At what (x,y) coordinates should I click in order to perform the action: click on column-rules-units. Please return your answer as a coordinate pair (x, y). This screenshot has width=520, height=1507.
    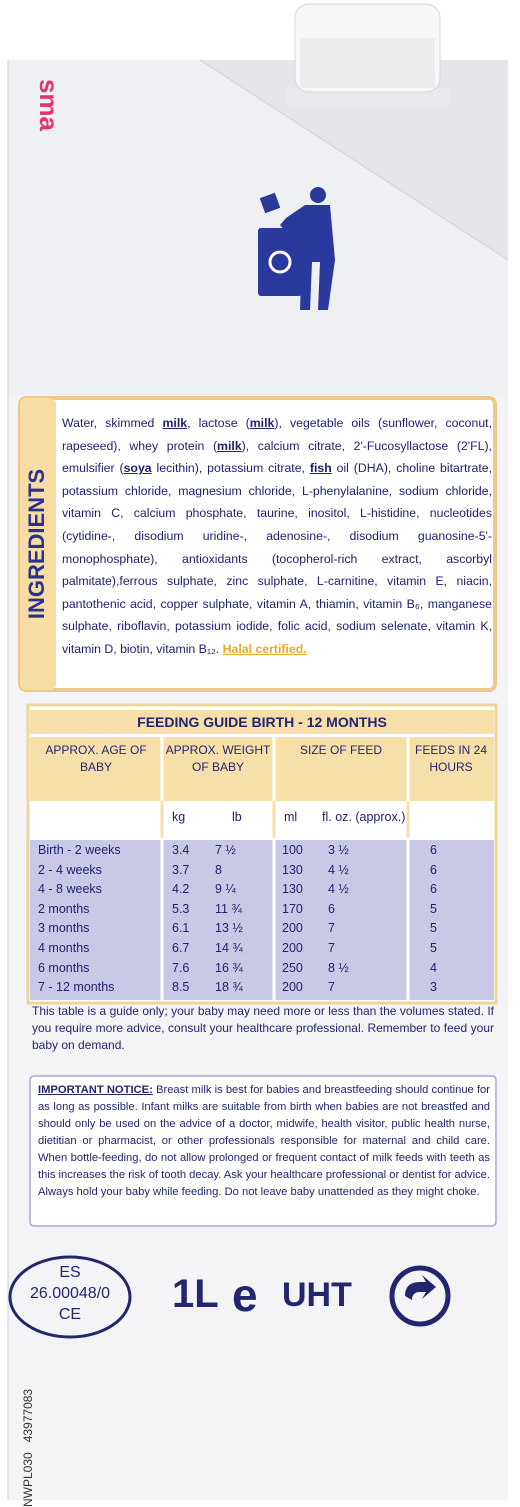
    Looking at the image, I should click on (285, 819).